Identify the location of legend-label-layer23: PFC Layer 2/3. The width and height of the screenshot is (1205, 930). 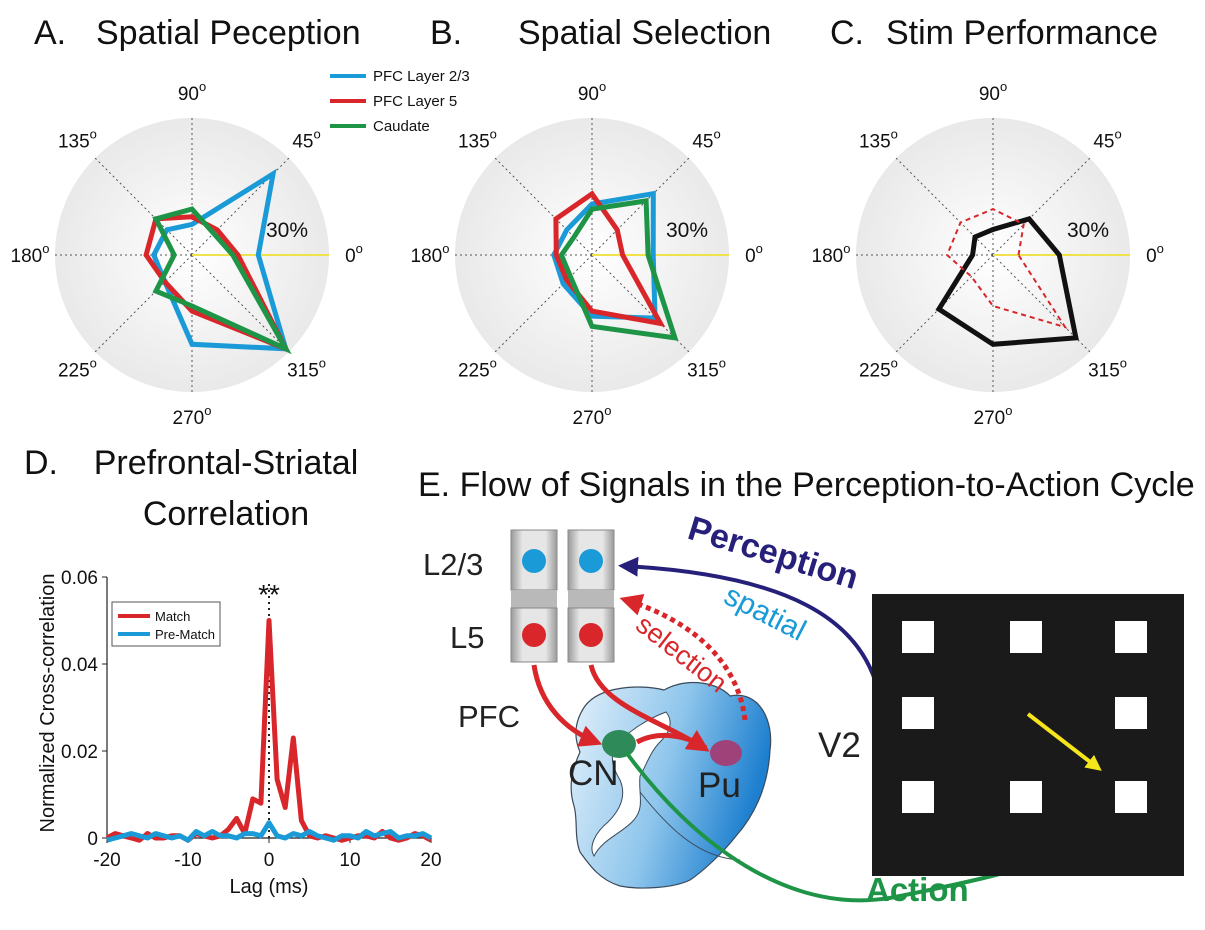
(421, 76).